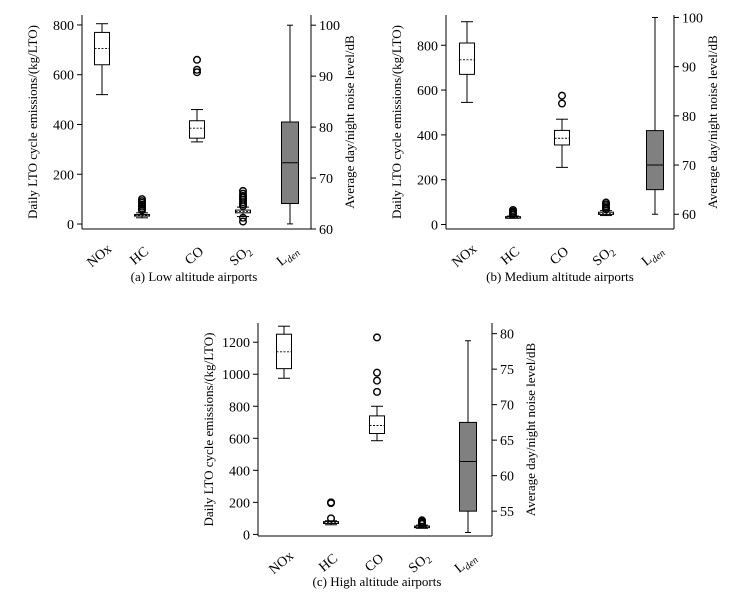 The width and height of the screenshot is (749, 603). What do you see at coordinates (507, 441) in the screenshot?
I see `right-tick-label: 65` at bounding box center [507, 441].